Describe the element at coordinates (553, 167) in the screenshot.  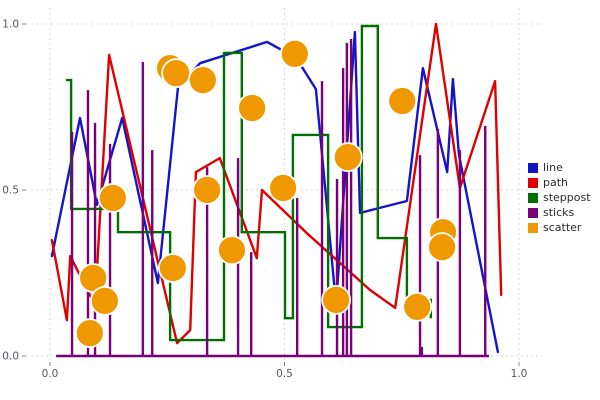
I see `legend-label-line: line` at that location.